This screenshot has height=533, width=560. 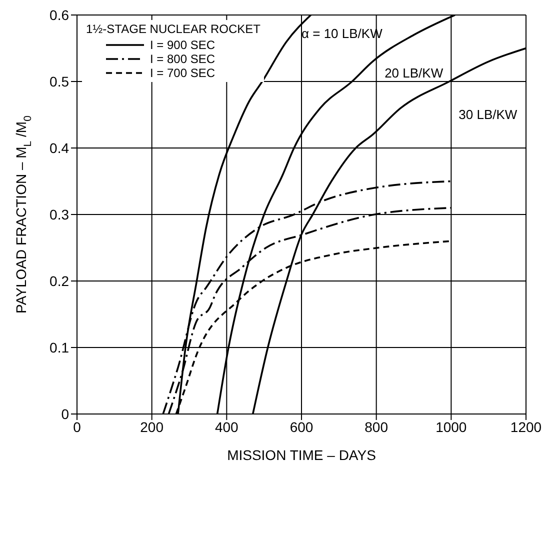 I want to click on legend-label: I = 900 SEC, so click(x=183, y=45).